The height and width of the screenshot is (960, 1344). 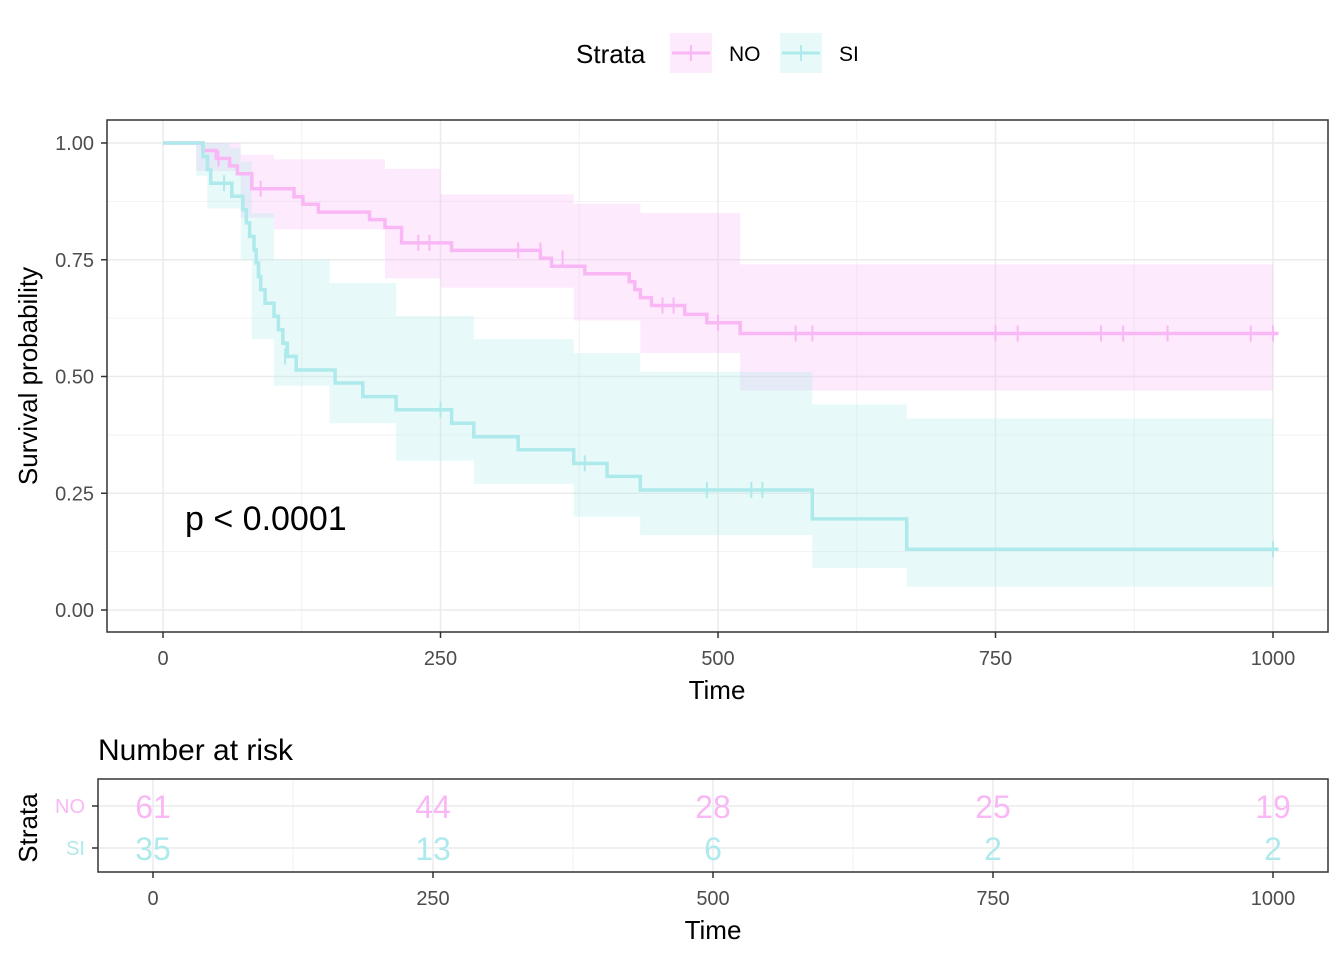 What do you see at coordinates (1273, 807) in the screenshot?
I see `risk-value-no: 19` at bounding box center [1273, 807].